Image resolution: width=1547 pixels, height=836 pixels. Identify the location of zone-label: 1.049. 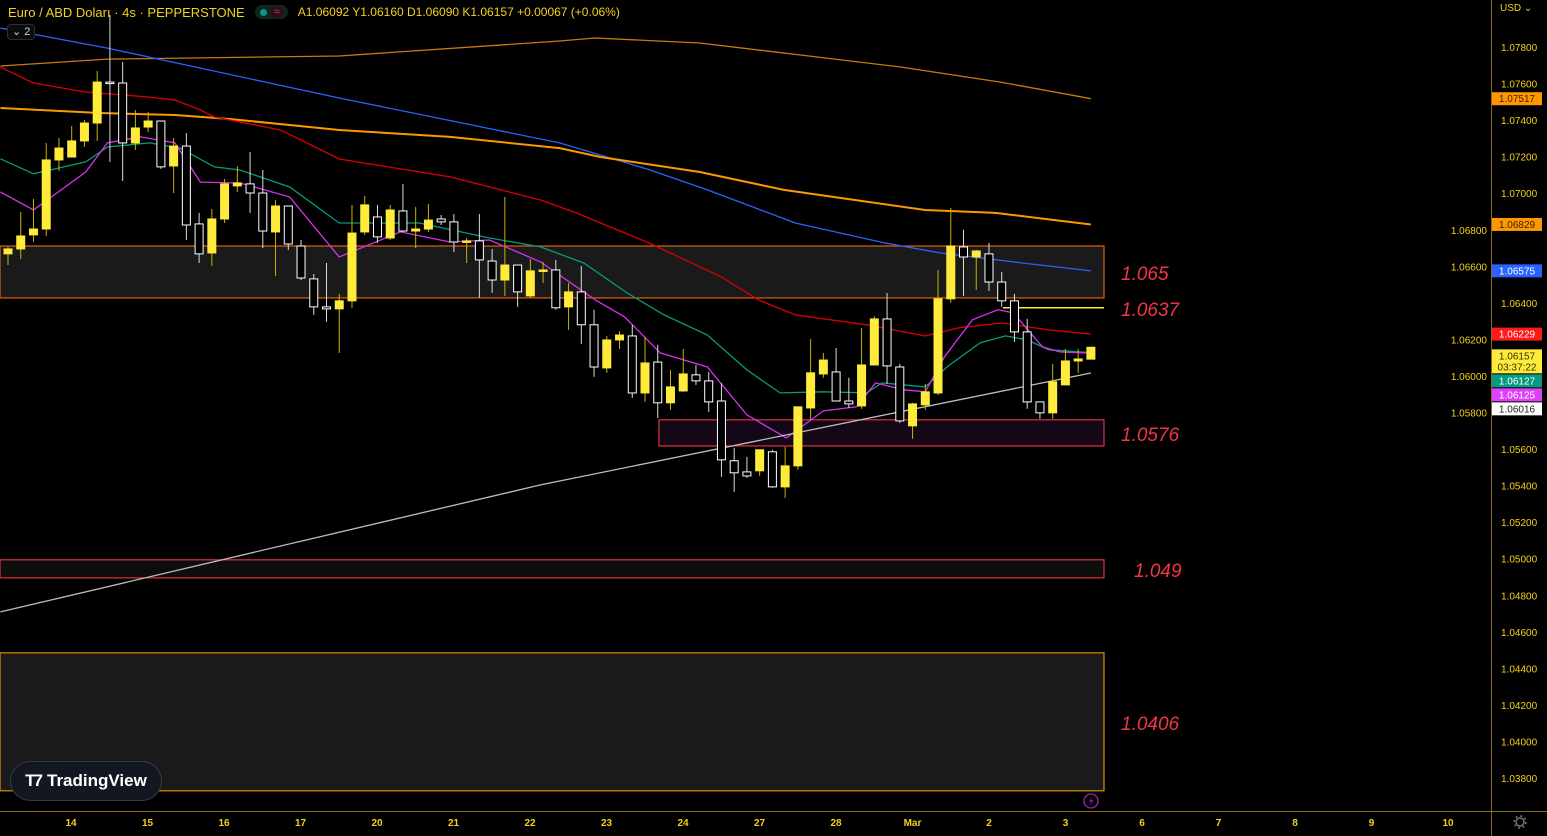
(1158, 571).